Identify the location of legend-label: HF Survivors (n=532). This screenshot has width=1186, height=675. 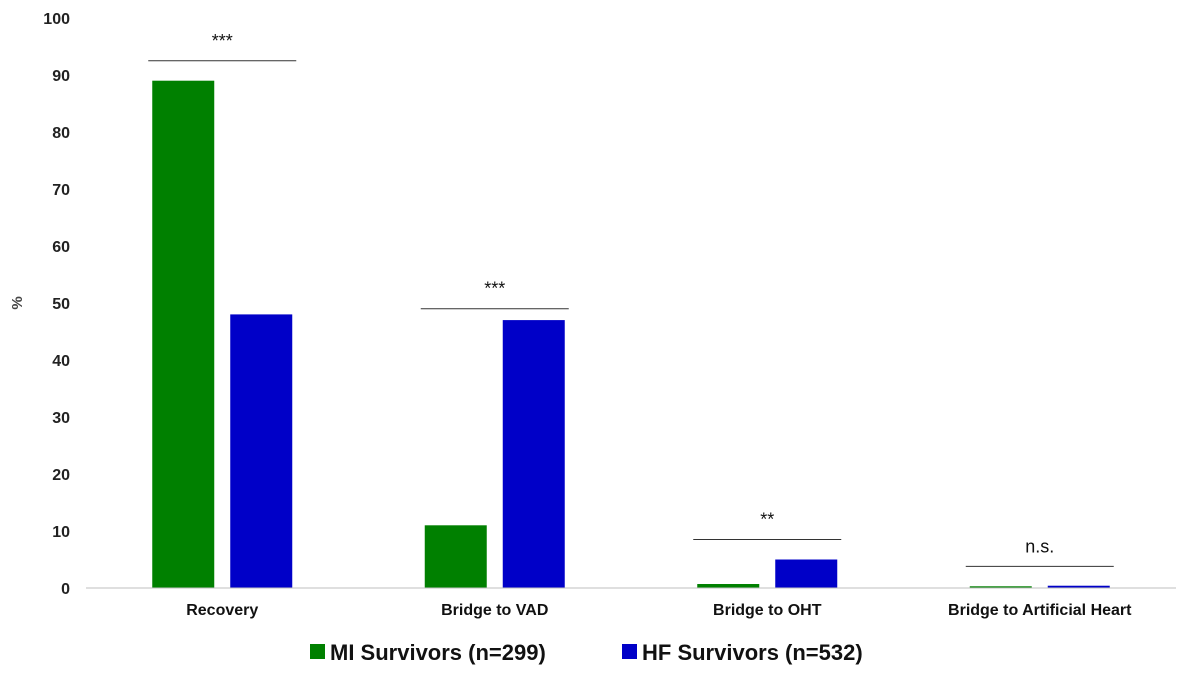
(752, 652).